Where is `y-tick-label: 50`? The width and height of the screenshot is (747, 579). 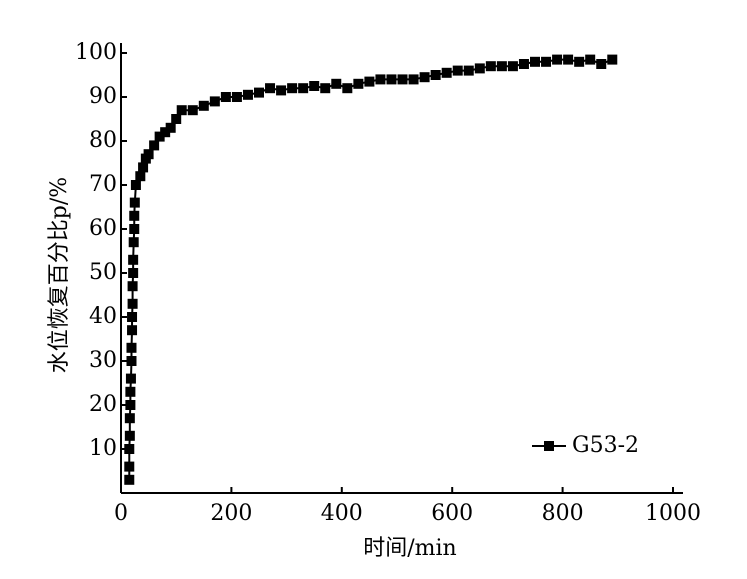 y-tick-label: 50 is located at coordinates (103, 272).